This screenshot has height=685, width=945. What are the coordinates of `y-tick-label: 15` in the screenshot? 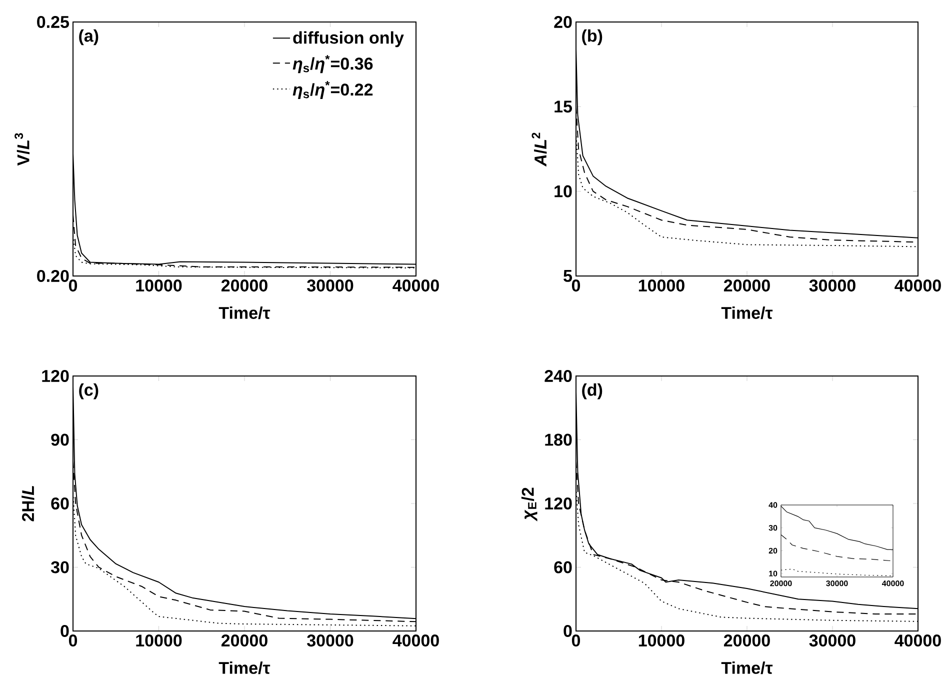 It's located at (563, 106).